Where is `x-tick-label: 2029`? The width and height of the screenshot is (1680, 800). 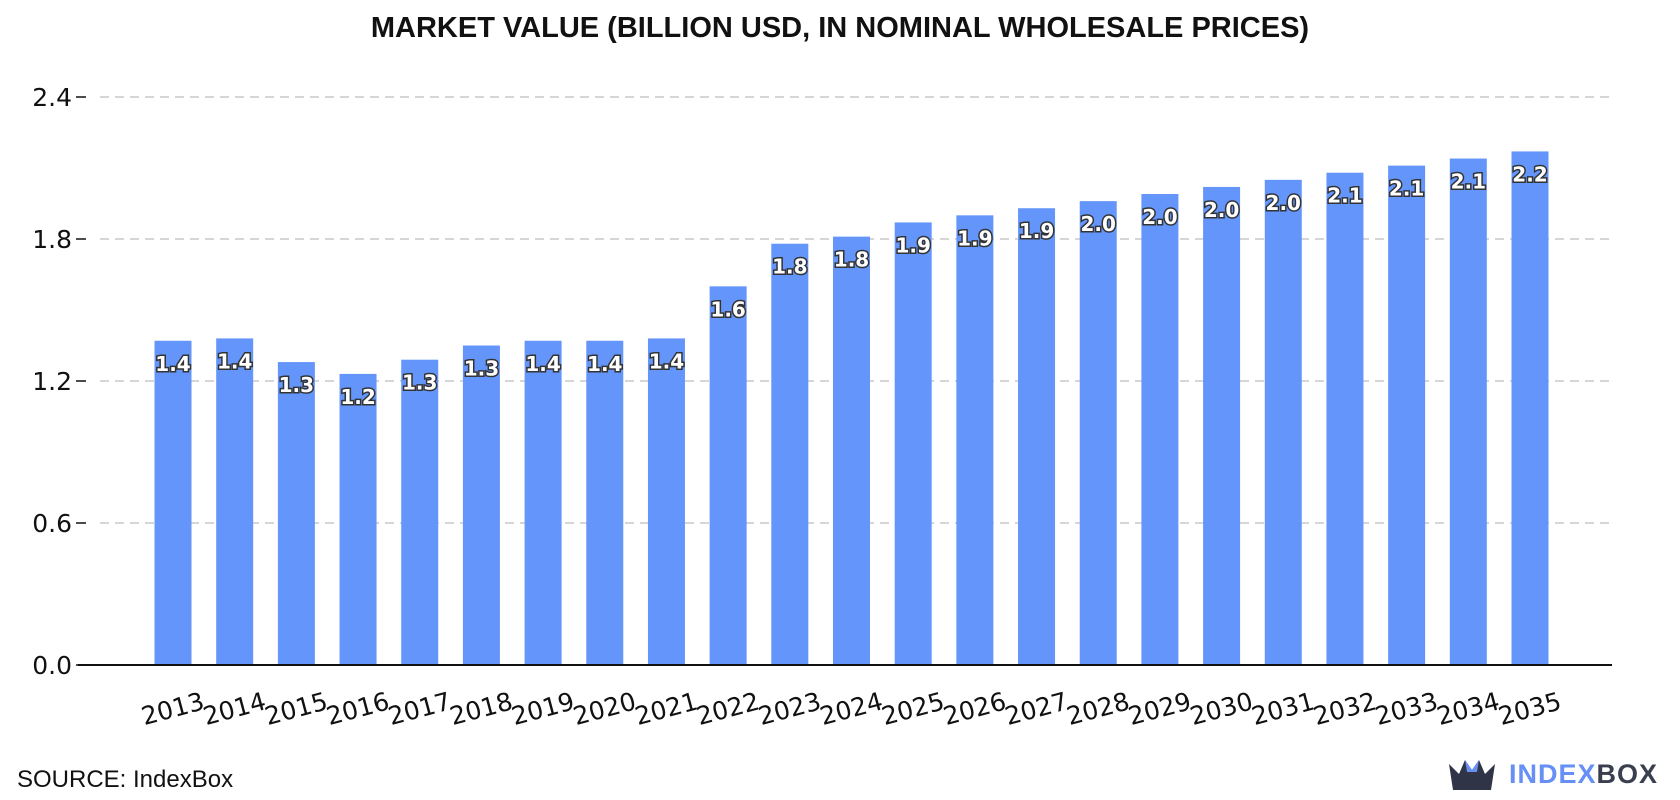
x-tick-label: 2029 is located at coordinates (1159, 709).